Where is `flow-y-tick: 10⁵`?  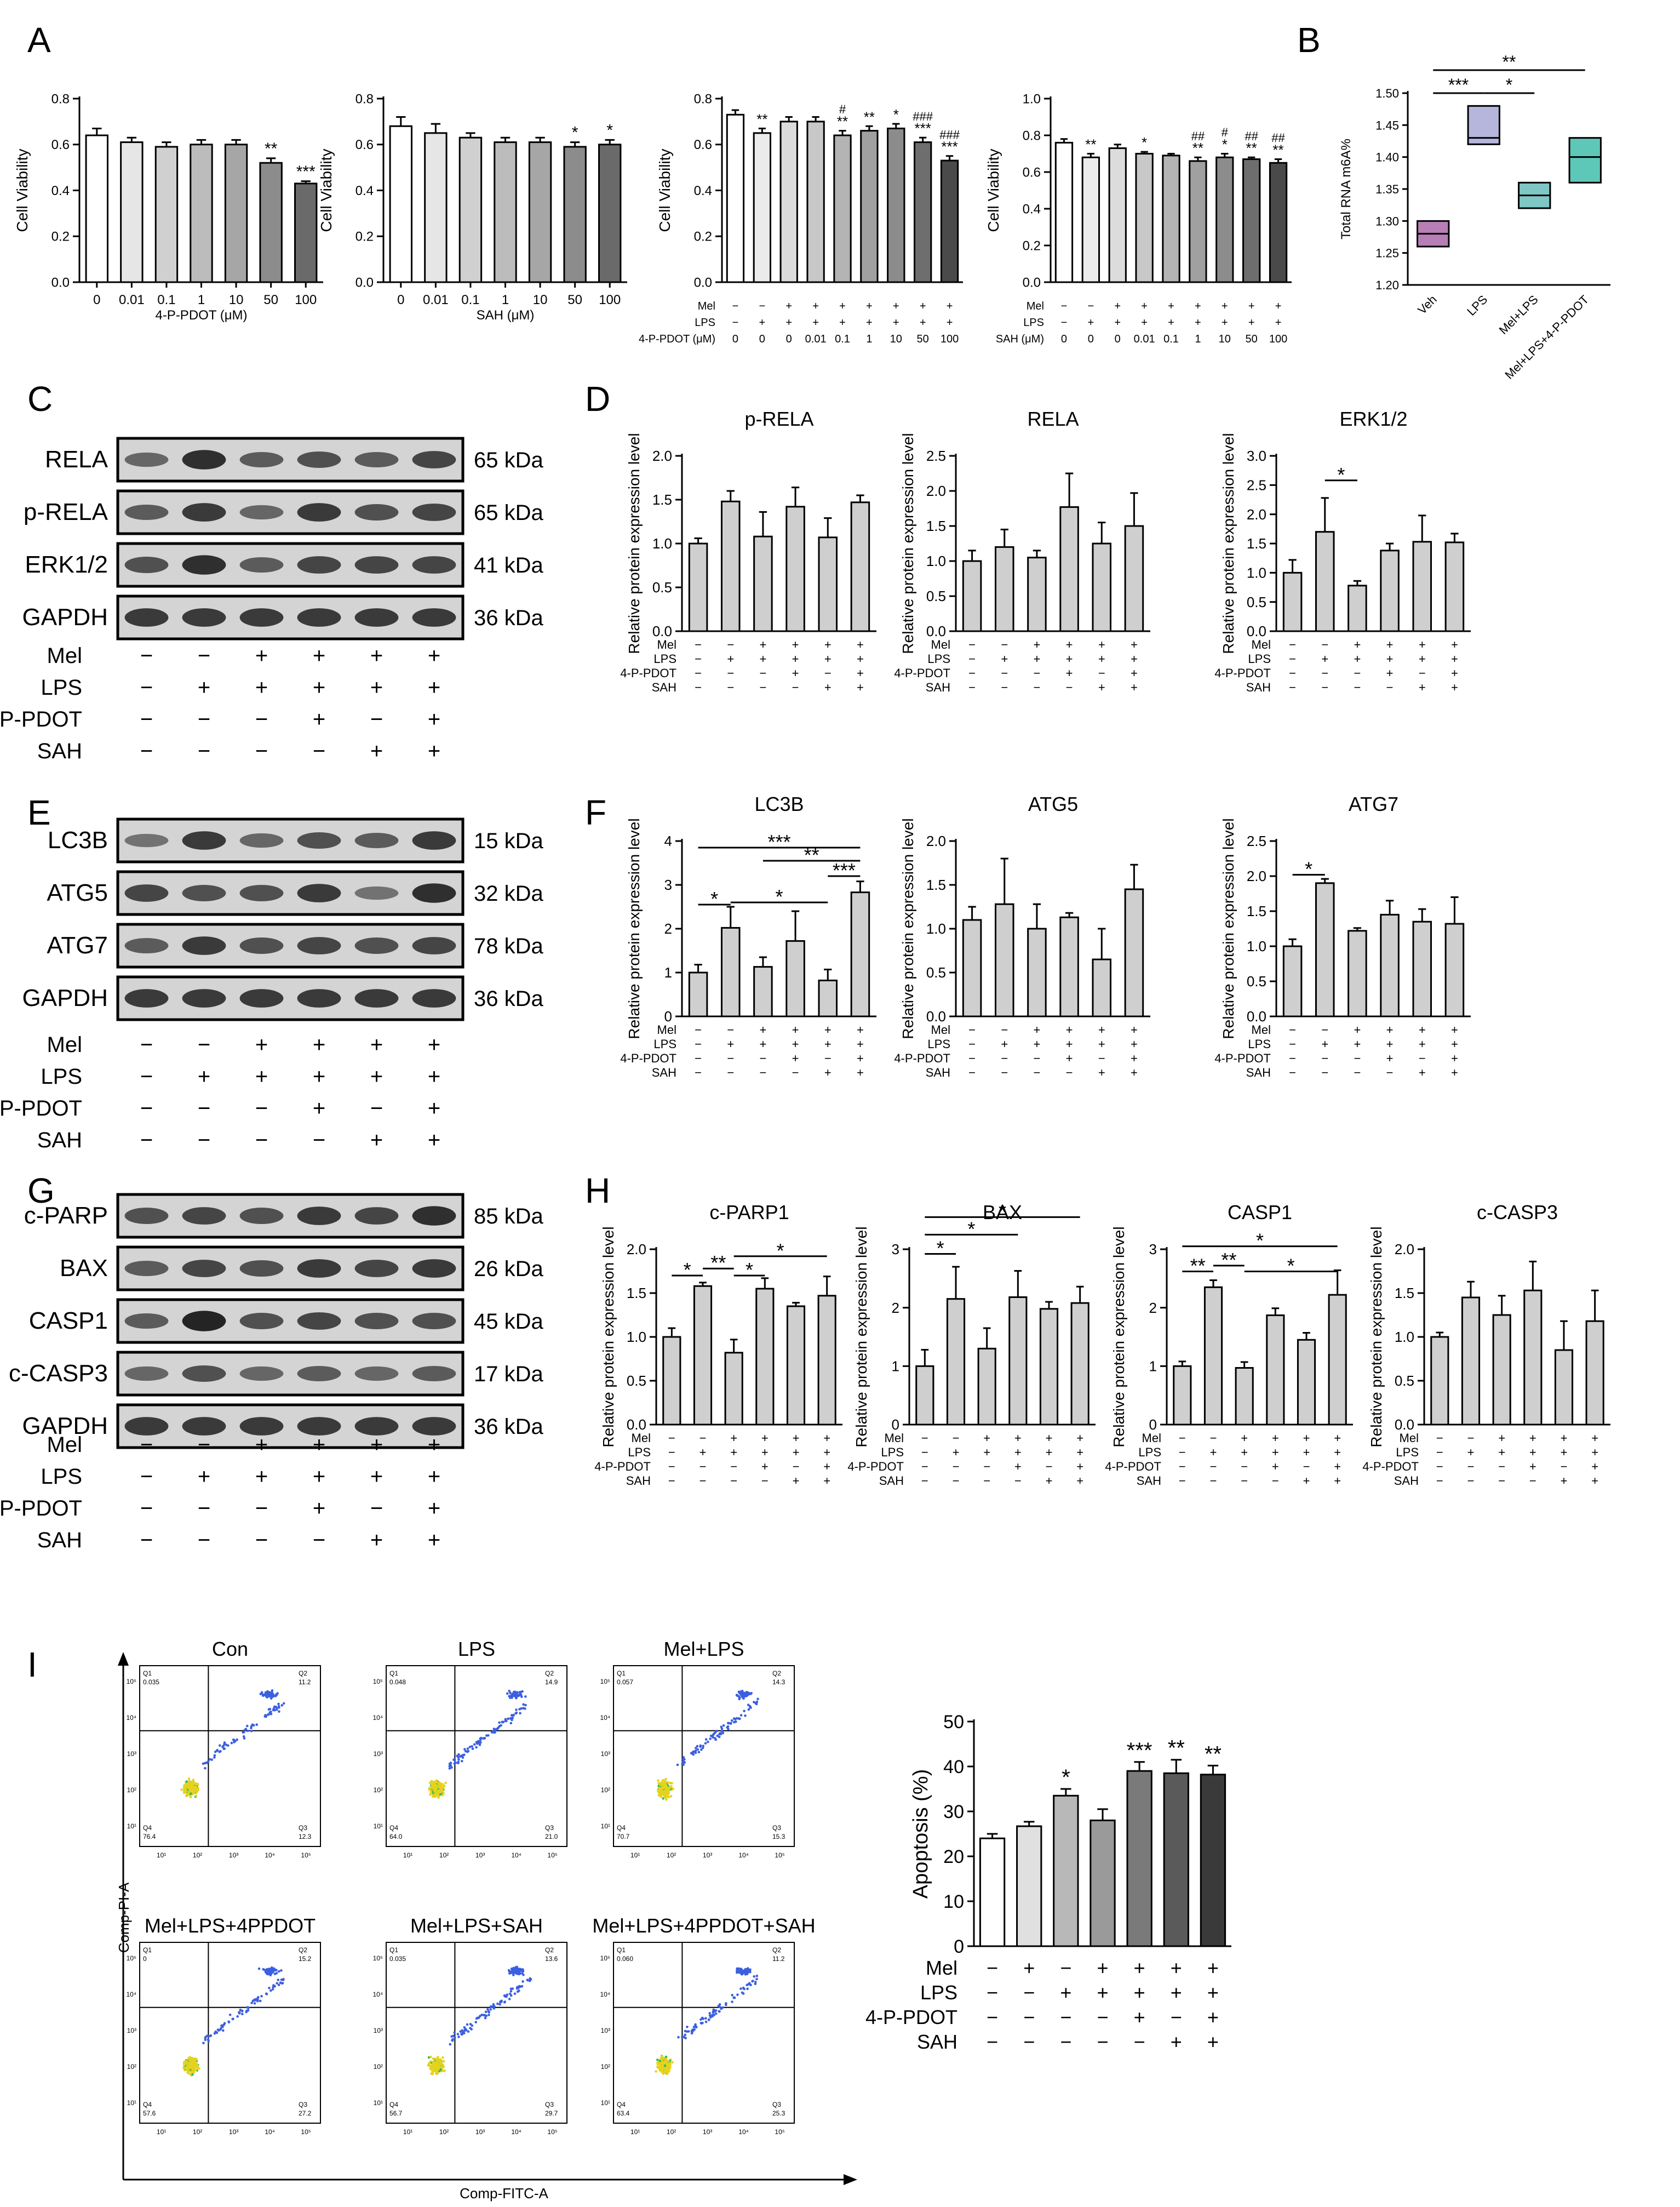
flow-y-tick: 10⁵ is located at coordinates (131, 1958).